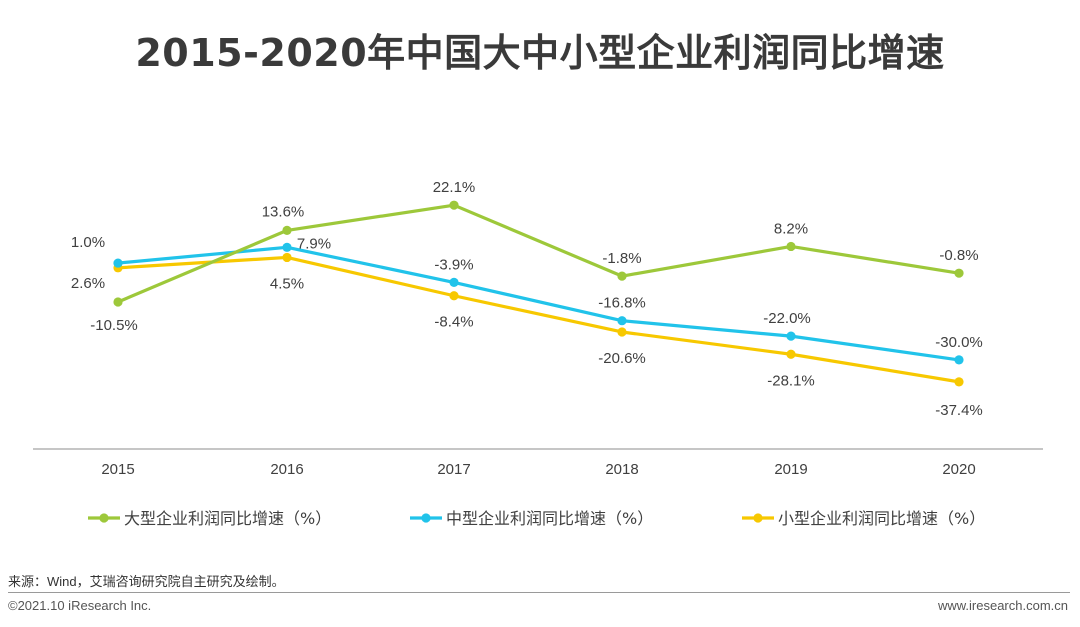  What do you see at coordinates (287, 283) in the screenshot?
I see `data-label: 4.5%` at bounding box center [287, 283].